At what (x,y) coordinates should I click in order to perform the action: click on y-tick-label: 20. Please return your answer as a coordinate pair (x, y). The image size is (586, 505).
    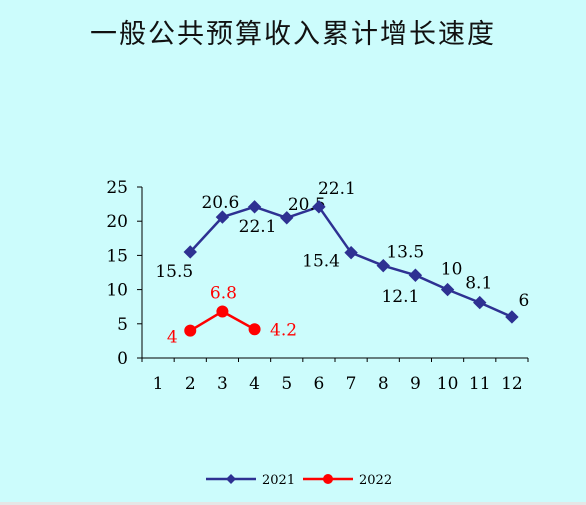
    Looking at the image, I should click on (117, 222).